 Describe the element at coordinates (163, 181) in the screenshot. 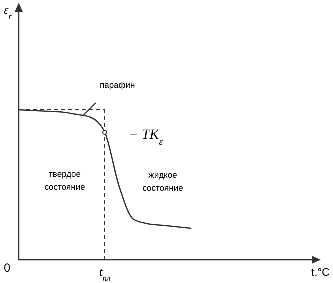

I see `annotation: жидкое состояние` at that location.